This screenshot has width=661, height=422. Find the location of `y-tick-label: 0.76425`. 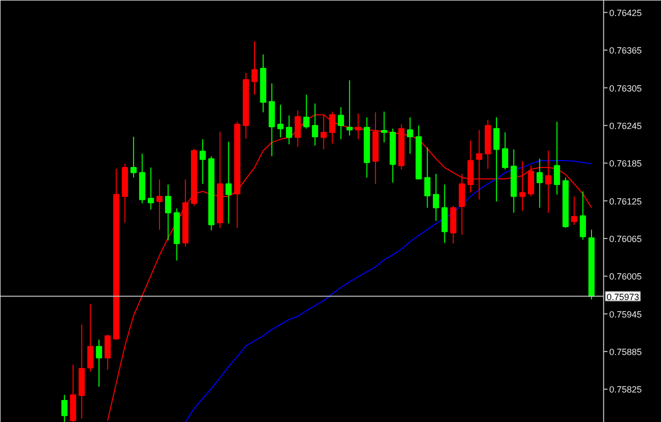

y-tick-label: 0.76425 is located at coordinates (625, 13).